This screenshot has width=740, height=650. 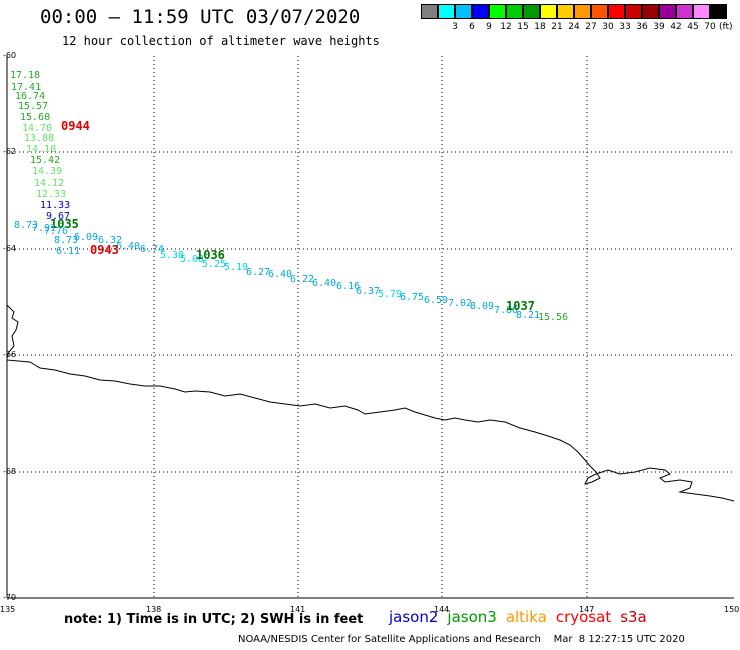 I want to click on lon-label: 138, so click(x=153, y=609).